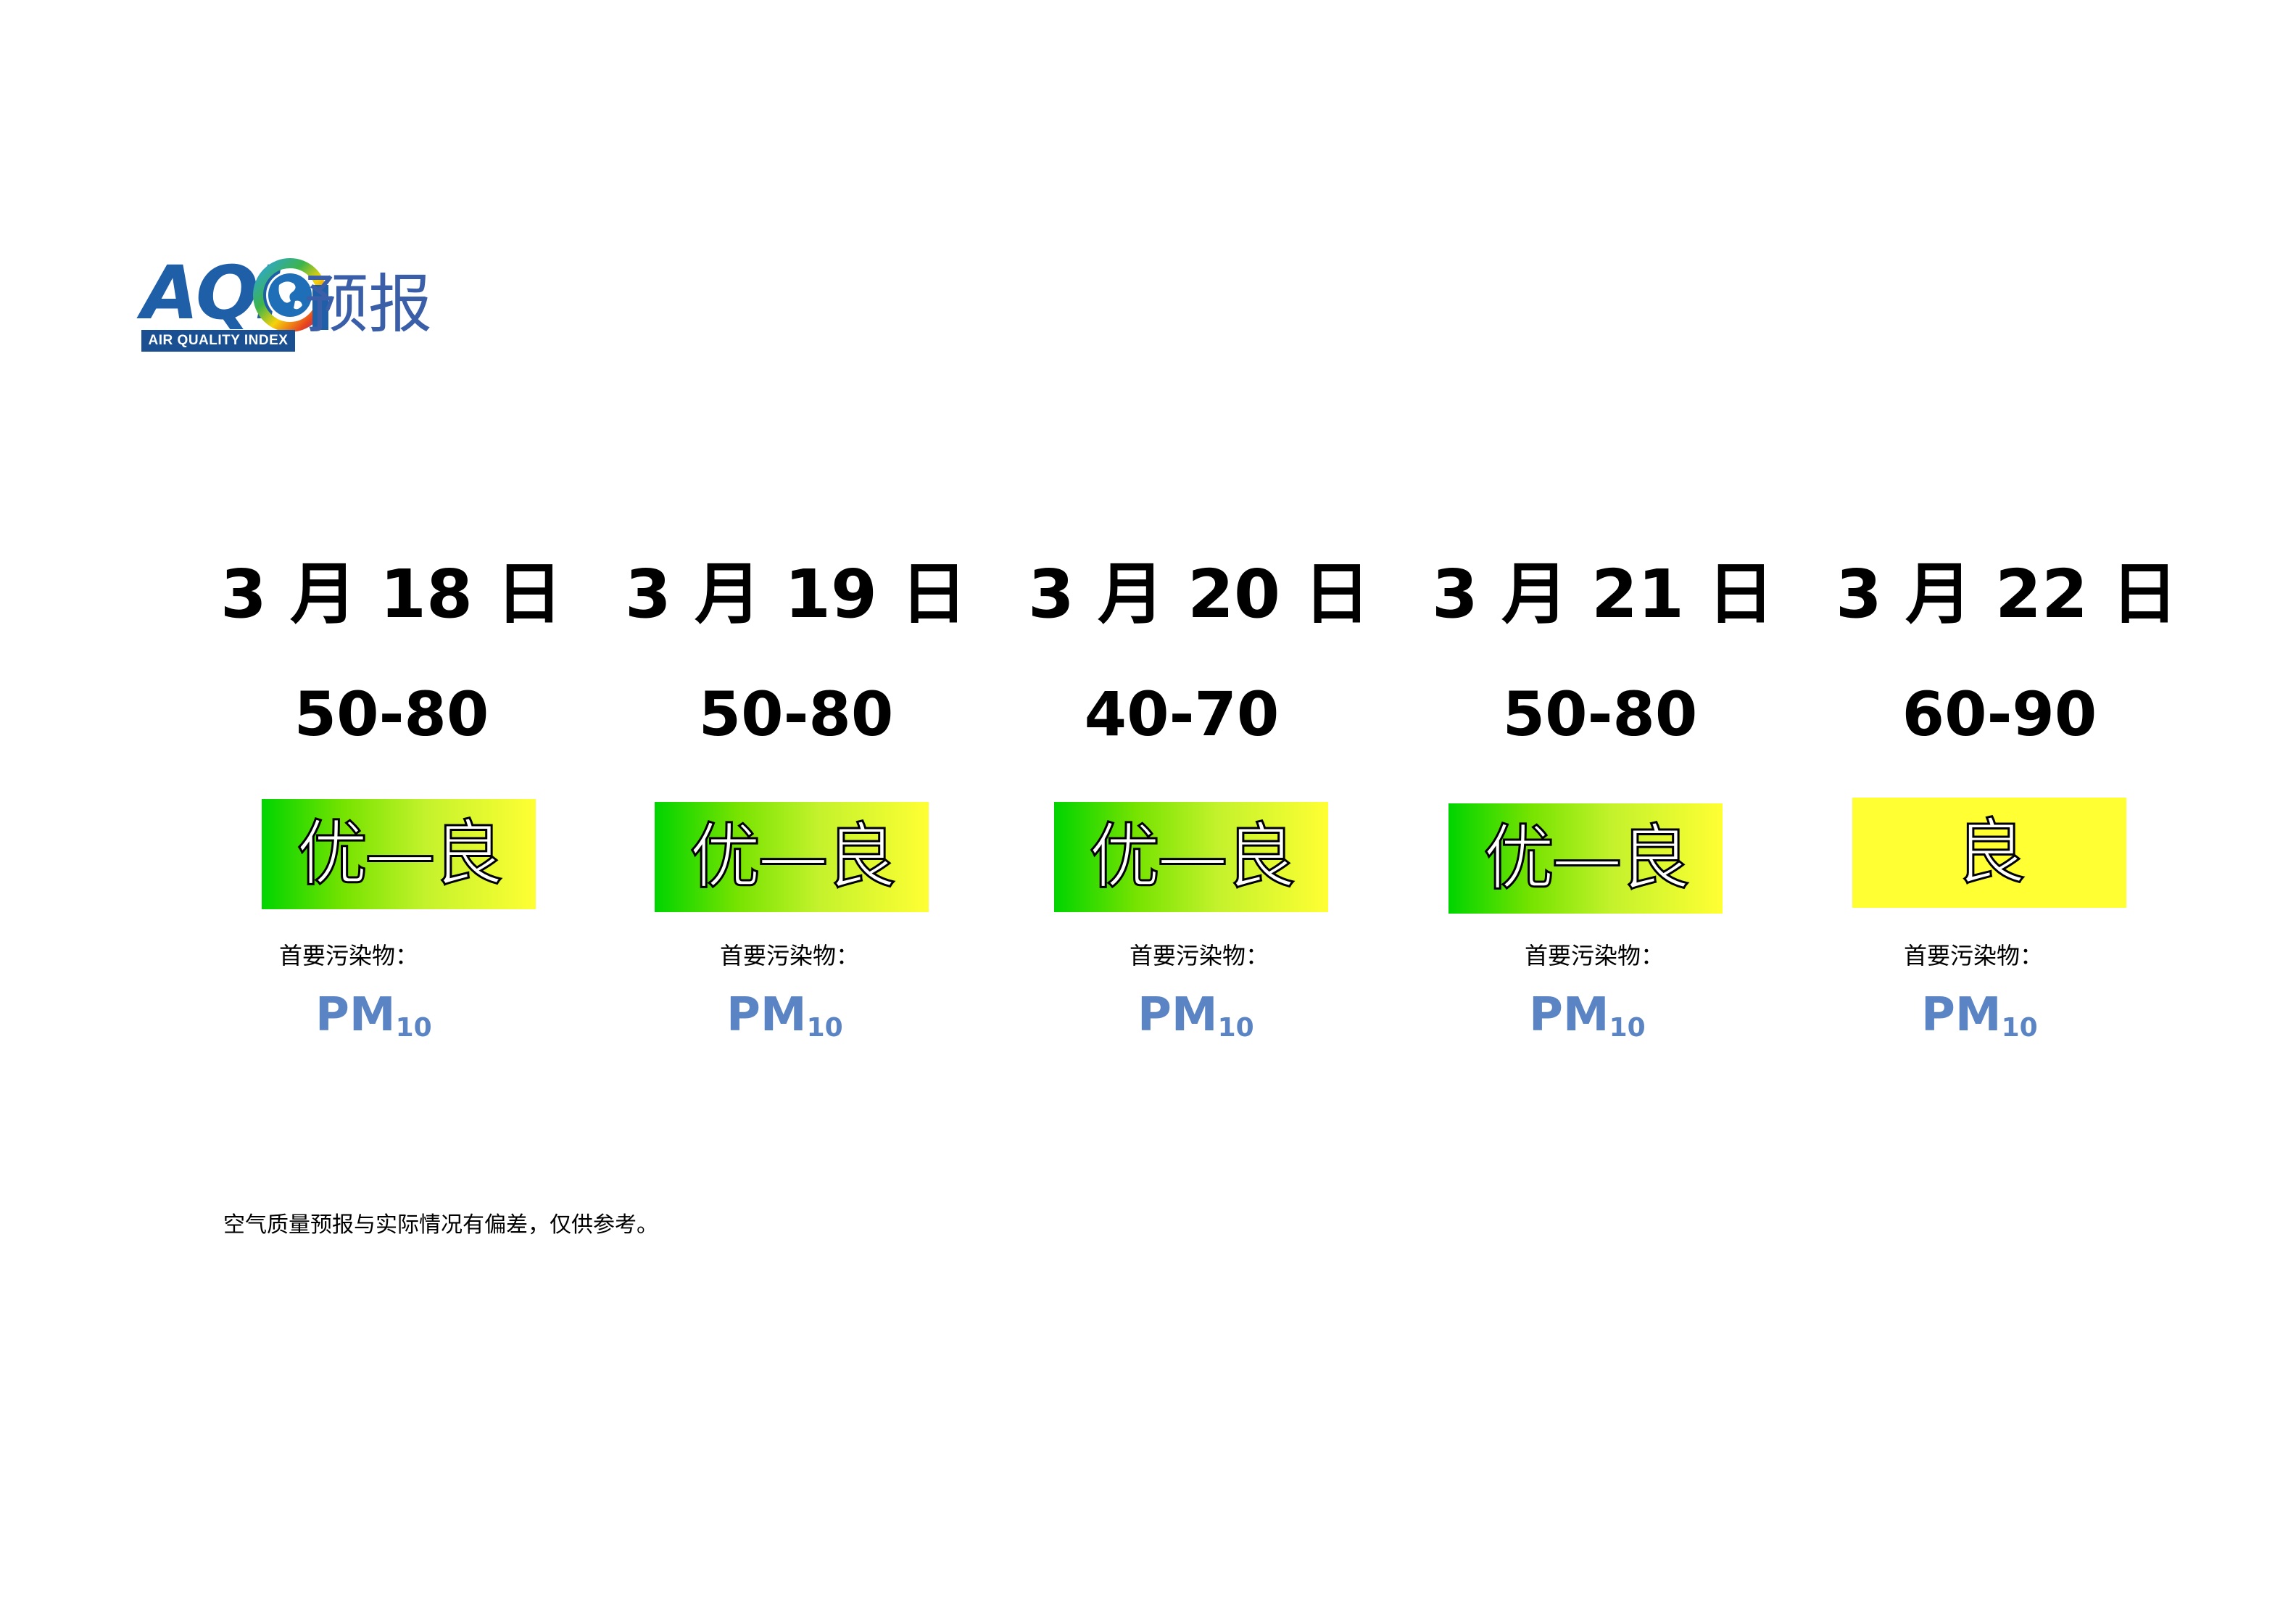  I want to click on forecast-date: 3 月 19 日, so click(796, 594).